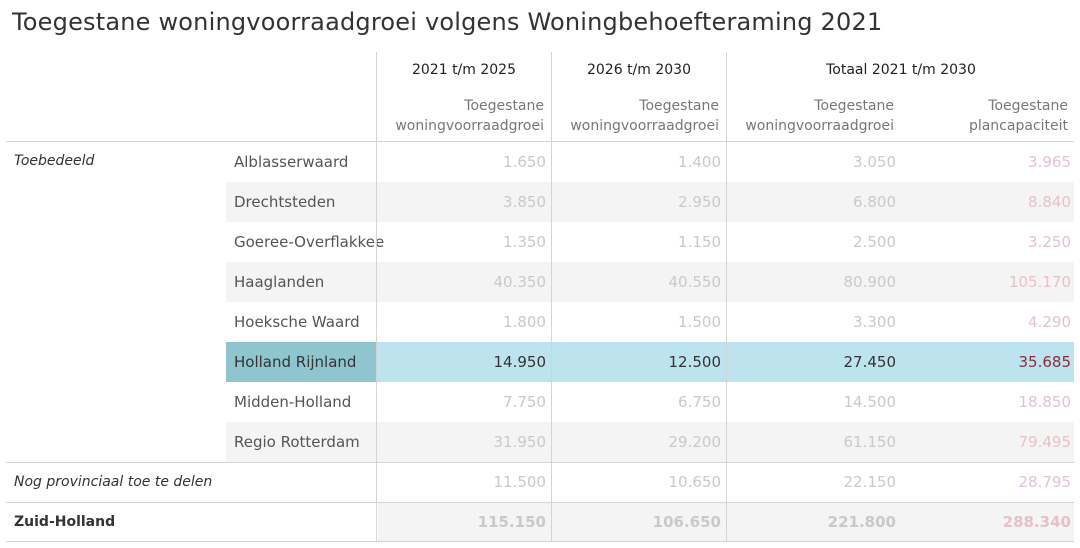 The width and height of the screenshot is (1080, 548). What do you see at coordinates (1049, 322) in the screenshot?
I see `cell-c4: 4.290` at bounding box center [1049, 322].